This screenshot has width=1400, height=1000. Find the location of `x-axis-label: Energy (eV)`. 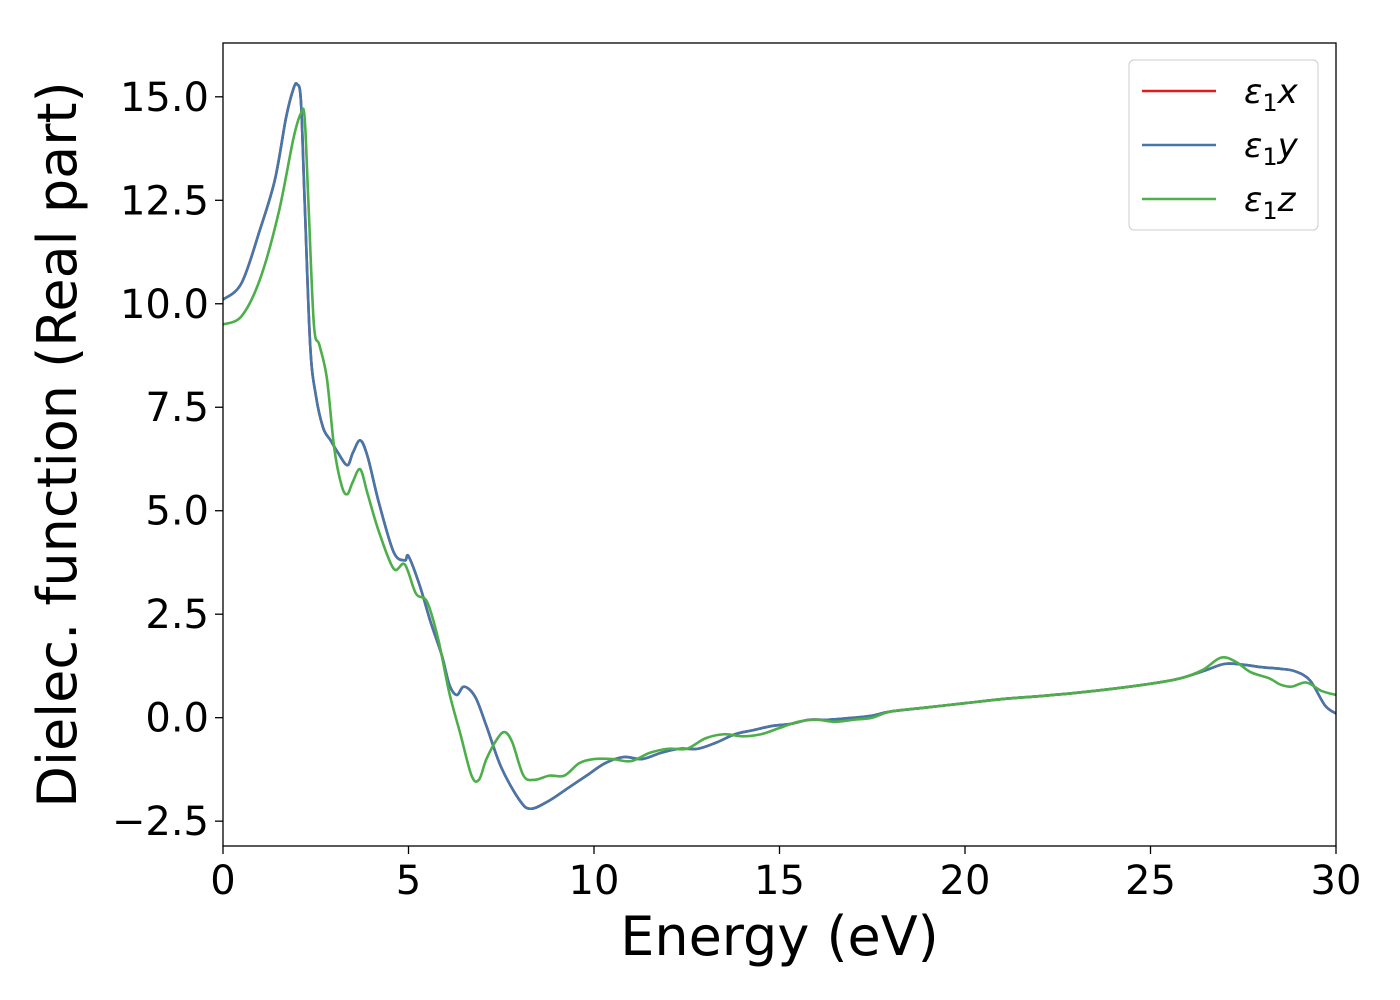

x-axis-label: Energy (eV) is located at coordinates (779, 936).